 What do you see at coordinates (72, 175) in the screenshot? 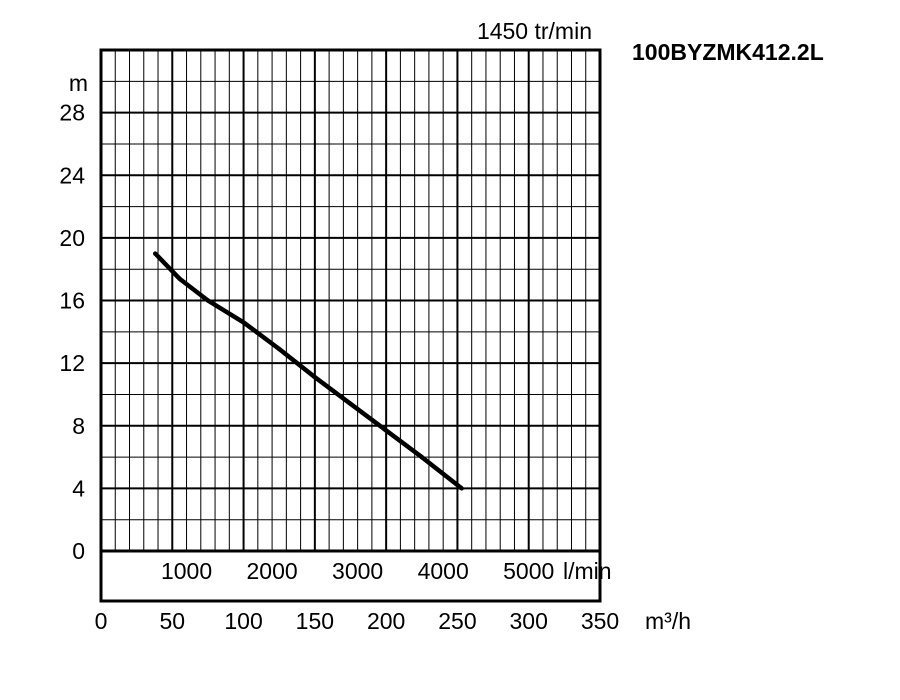
I see `y-tick-label: 24` at bounding box center [72, 175].